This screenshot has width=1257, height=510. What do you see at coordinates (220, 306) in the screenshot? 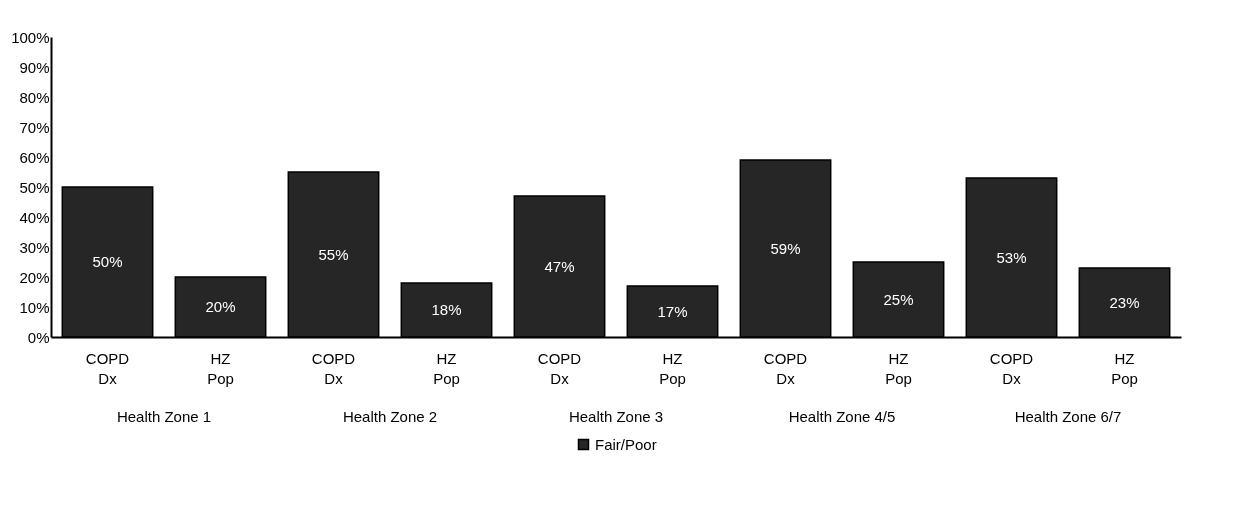
I see `text: 20%` at bounding box center [220, 306].